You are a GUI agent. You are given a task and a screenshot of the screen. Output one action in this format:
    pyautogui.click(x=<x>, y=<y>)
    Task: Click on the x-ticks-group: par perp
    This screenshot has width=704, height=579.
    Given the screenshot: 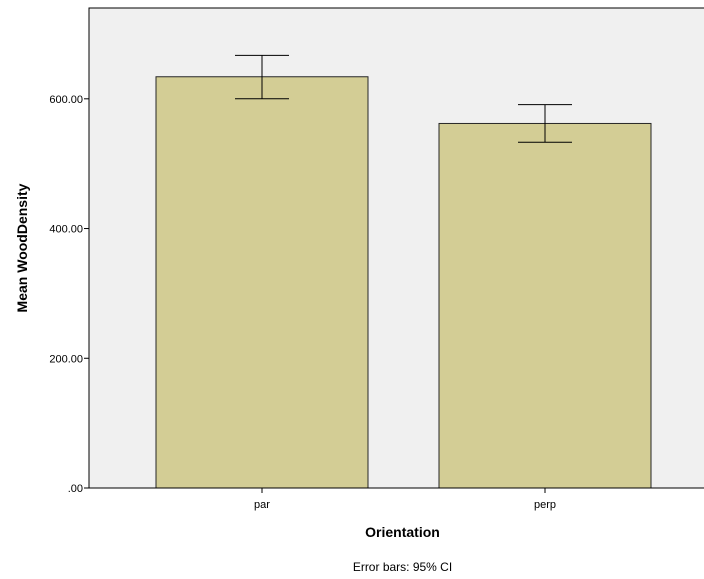 What is the action you would take?
    pyautogui.click(x=405, y=499)
    